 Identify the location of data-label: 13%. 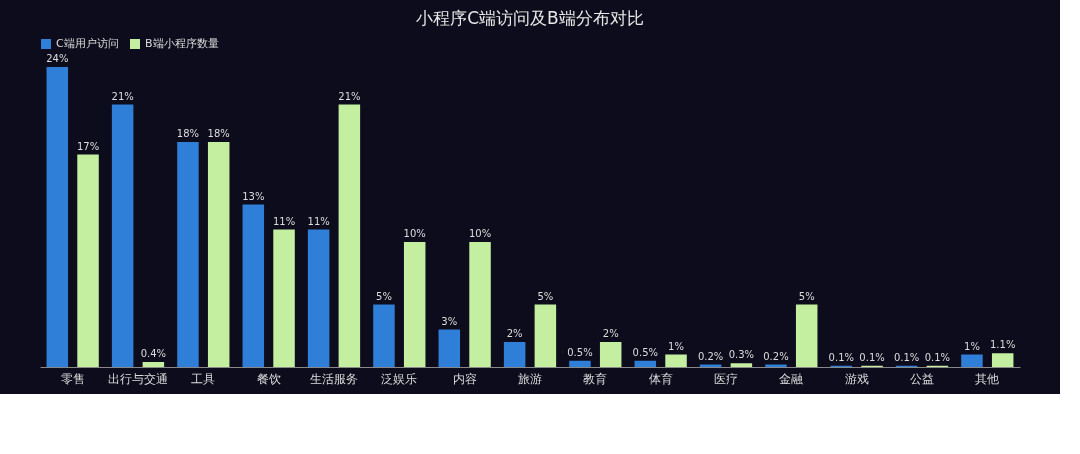
(253, 196).